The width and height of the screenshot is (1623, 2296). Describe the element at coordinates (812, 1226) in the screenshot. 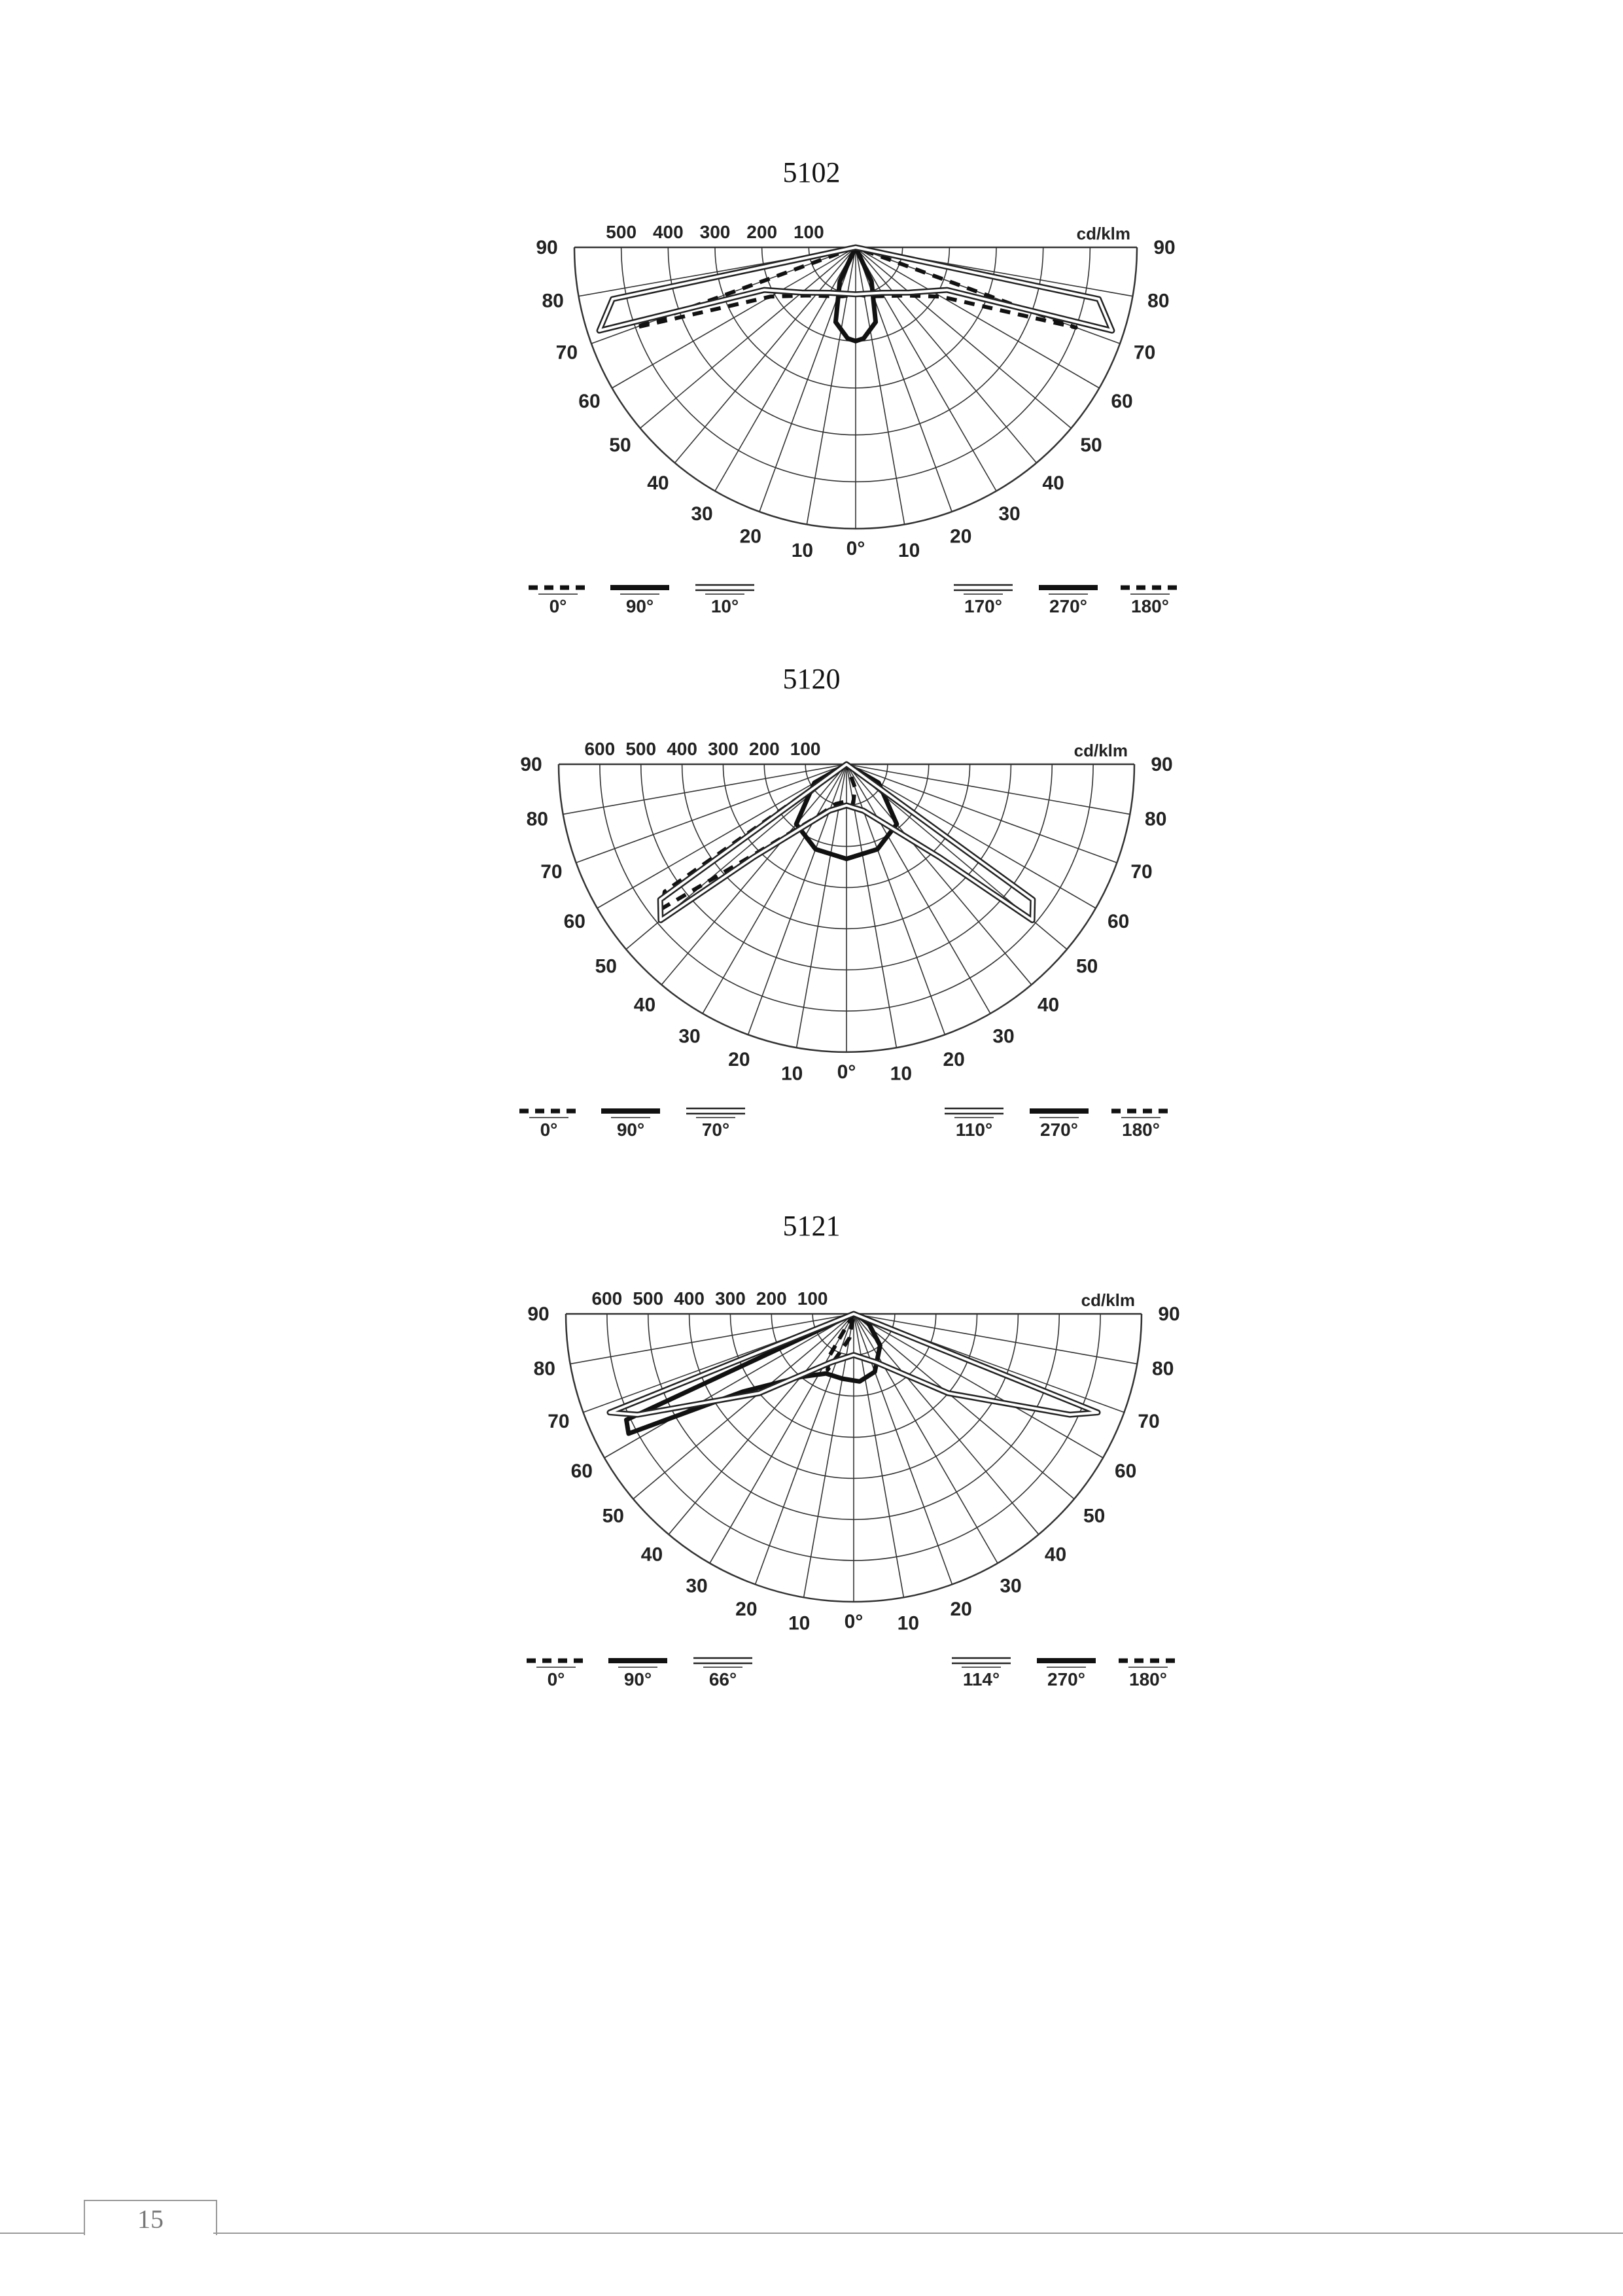

I see `chart-title: 5121` at that location.